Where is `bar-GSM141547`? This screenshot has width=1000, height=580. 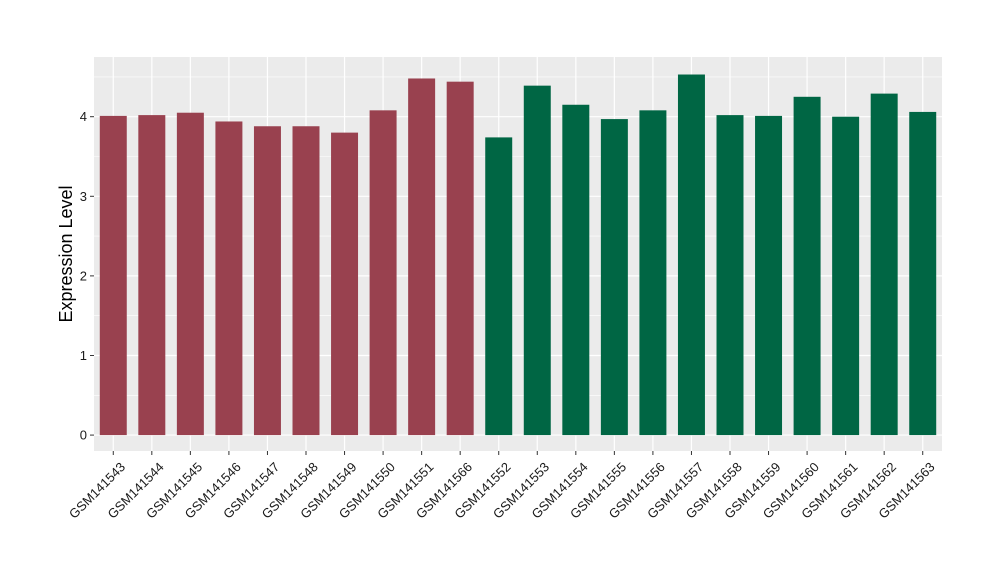 bar-GSM141547 is located at coordinates (267, 281).